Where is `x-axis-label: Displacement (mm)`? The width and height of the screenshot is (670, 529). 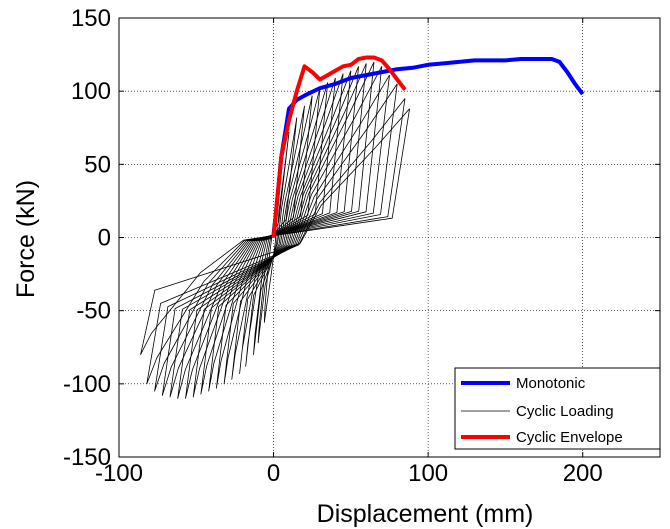
x-axis-label: Displacement (mm) is located at coordinates (425, 514).